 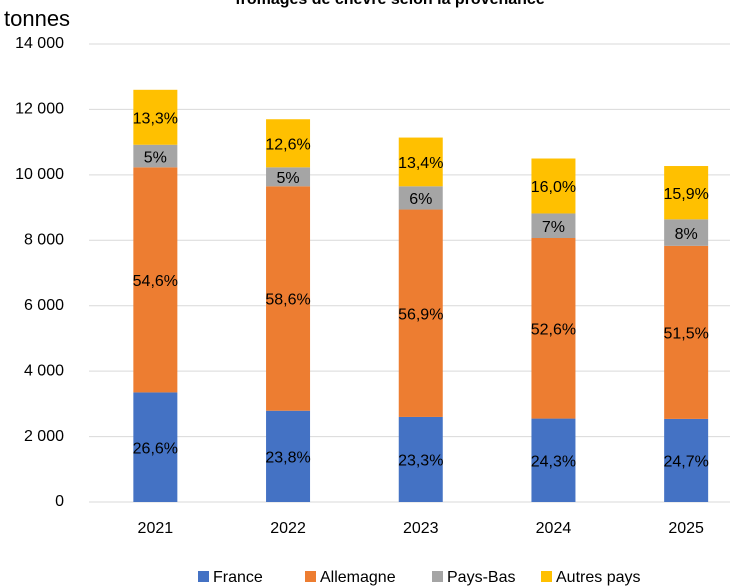 I want to click on legend-label: Allemagne, so click(x=358, y=577).